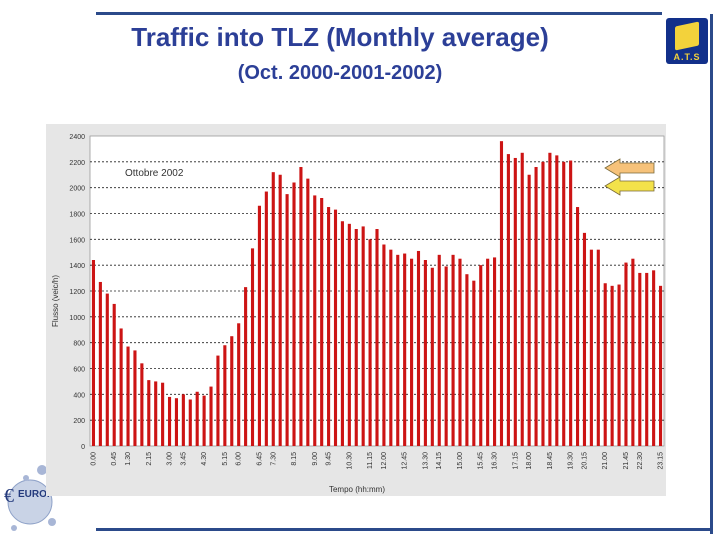 The width and height of the screenshot is (720, 540). Describe the element at coordinates (114, 459) in the screenshot. I see `x-tick-label: 0.45` at that location.